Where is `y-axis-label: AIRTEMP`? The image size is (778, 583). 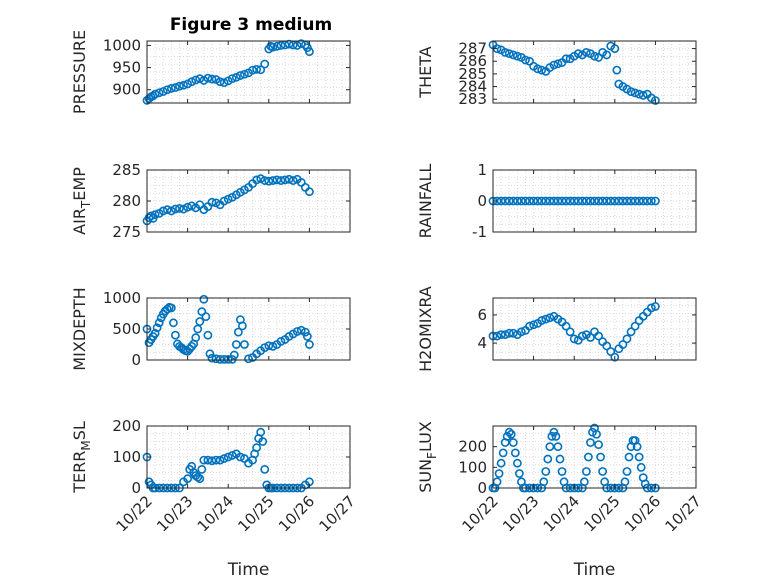 y-axis-label: AIRTEMP is located at coordinates (81, 201).